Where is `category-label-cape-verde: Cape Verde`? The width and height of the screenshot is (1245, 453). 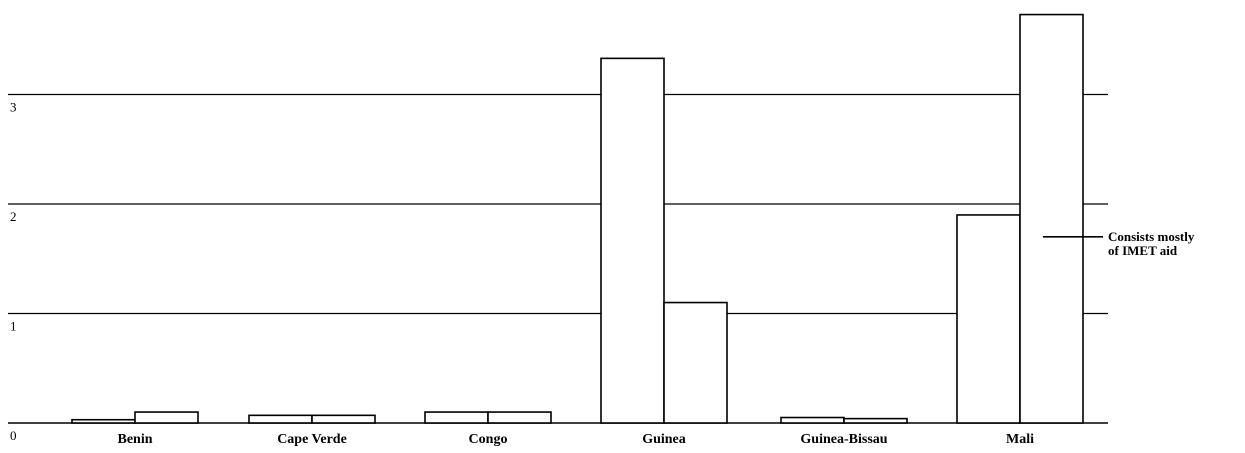
category-label-cape-verde: Cape Verde is located at coordinates (312, 439).